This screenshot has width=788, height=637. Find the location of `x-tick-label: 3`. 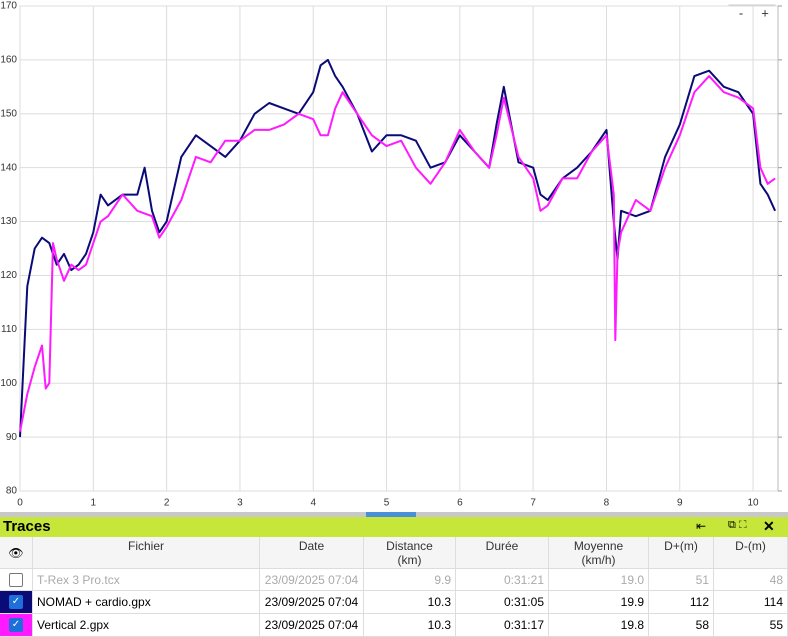

x-tick-label: 3 is located at coordinates (240, 503).